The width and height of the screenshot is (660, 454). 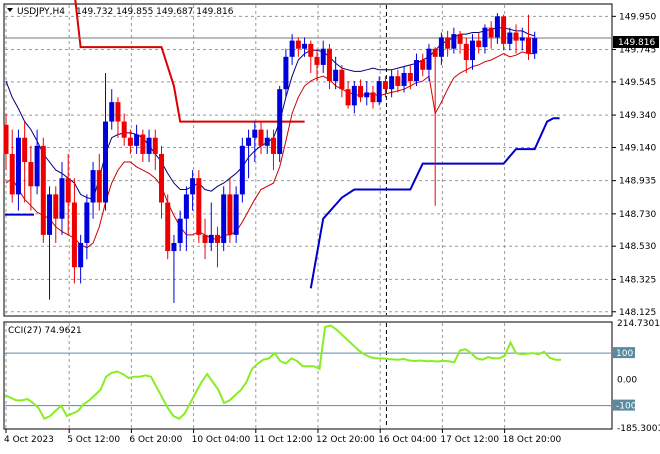 I want to click on cci-tick-label: -185.3001, so click(x=638, y=429).